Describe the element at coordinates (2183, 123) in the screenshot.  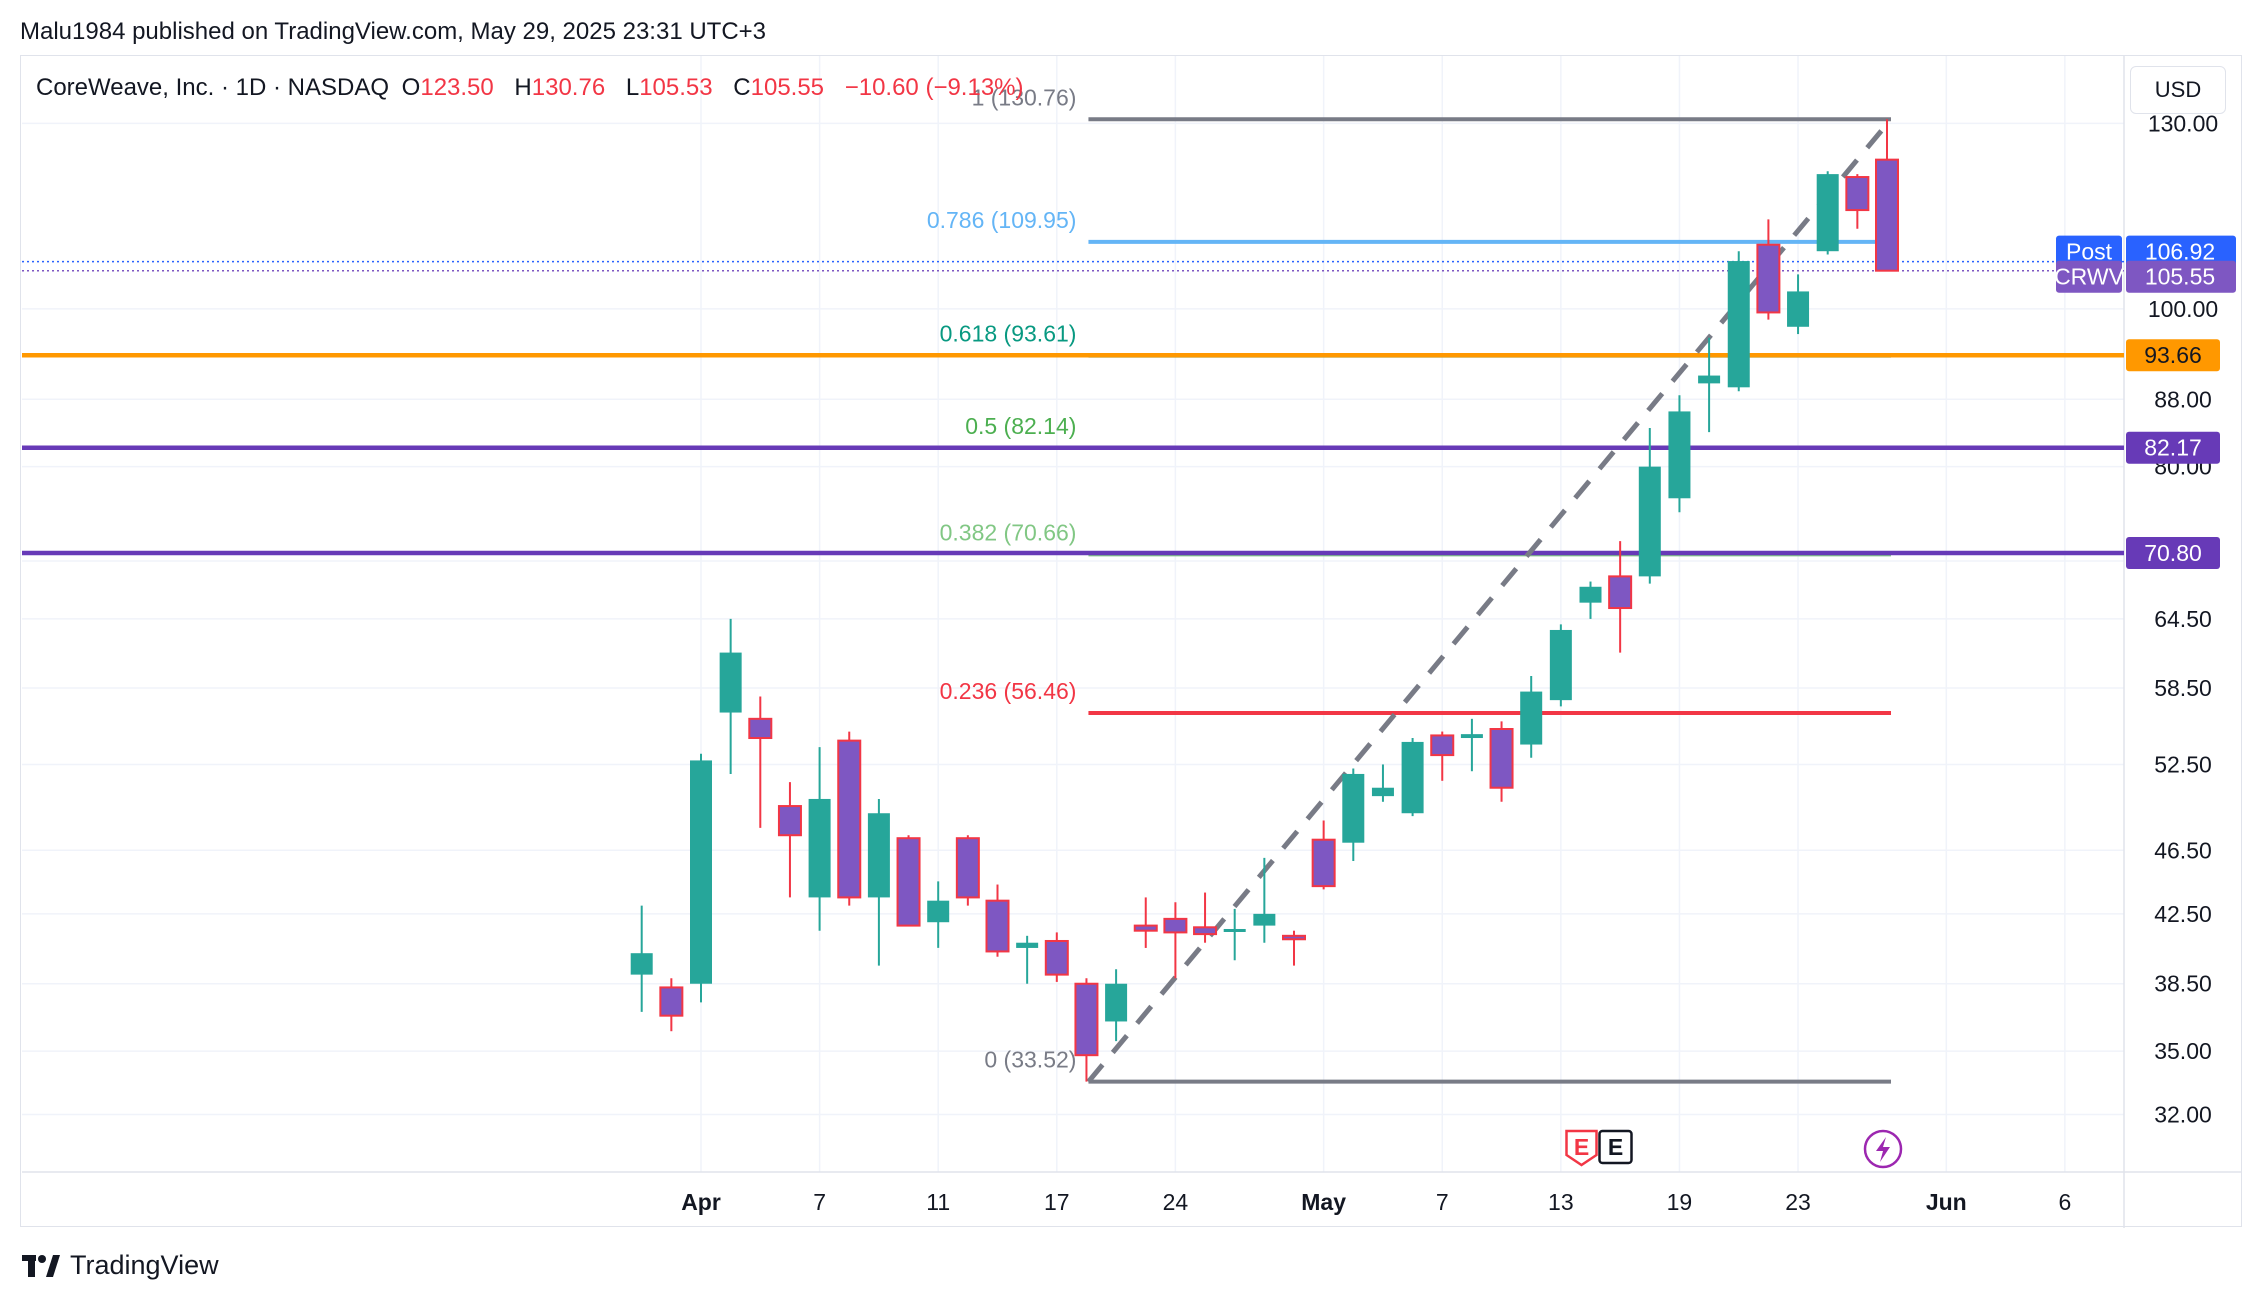
I see `y-tick-label: 130.00` at that location.